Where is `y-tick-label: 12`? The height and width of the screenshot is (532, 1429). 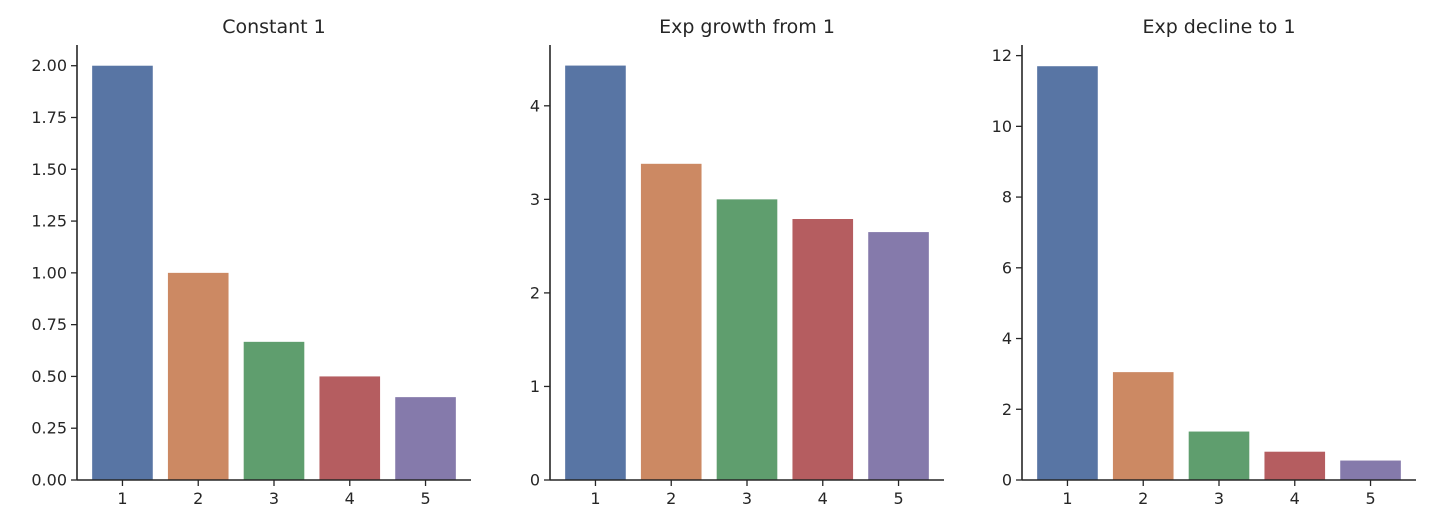 y-tick-label: 12 is located at coordinates (1002, 55).